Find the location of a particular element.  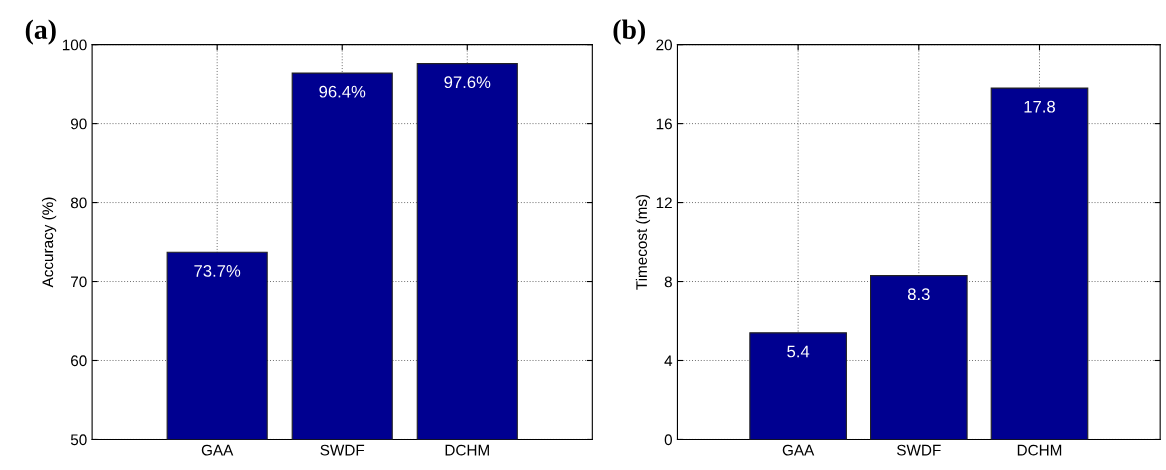

y-tick-label: 0 is located at coordinates (668, 440).